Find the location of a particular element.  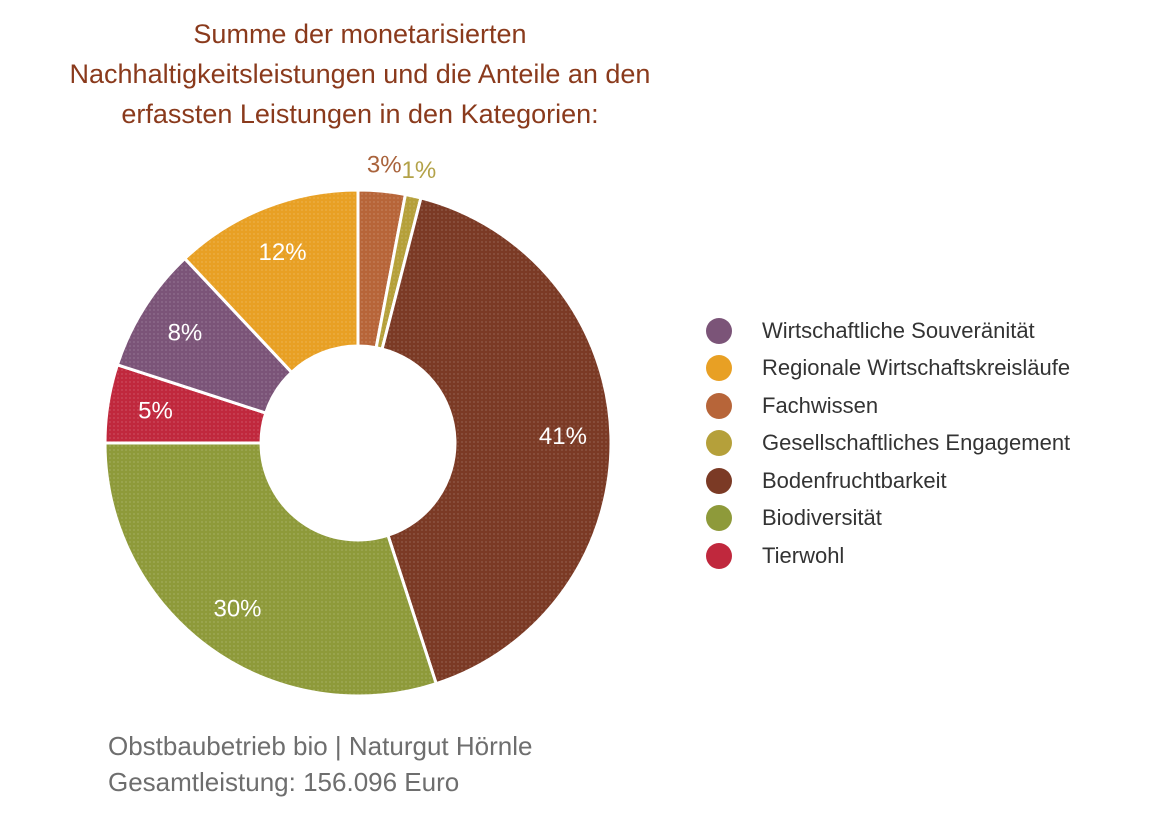

slice-label-regionale-wirtschaftskreislaeufe: 12% is located at coordinates (283, 252).